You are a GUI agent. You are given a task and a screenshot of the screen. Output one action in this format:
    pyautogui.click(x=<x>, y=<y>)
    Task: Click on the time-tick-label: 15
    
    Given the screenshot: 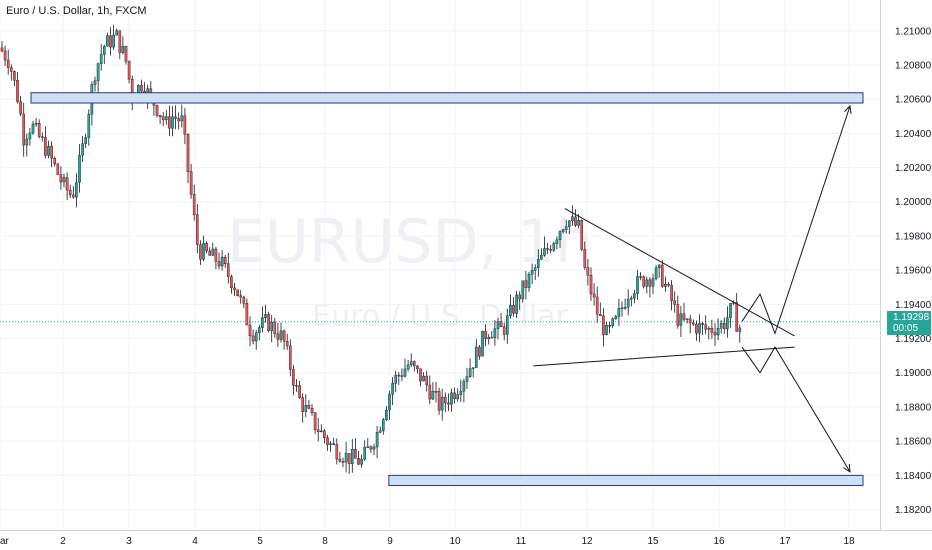 What is the action you would take?
    pyautogui.click(x=653, y=541)
    